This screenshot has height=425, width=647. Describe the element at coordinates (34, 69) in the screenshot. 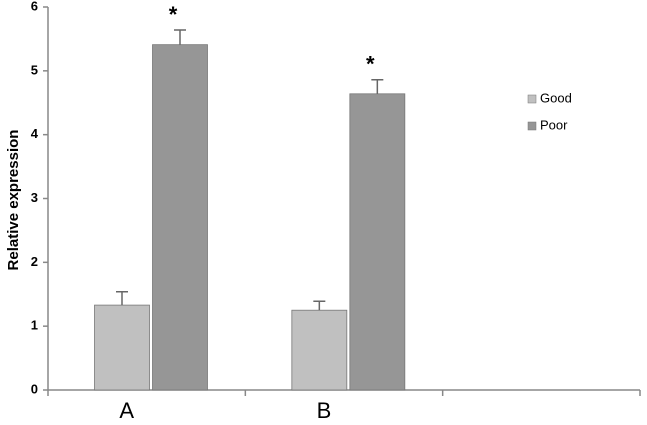

I see `y-tick-label: 5` at that location.